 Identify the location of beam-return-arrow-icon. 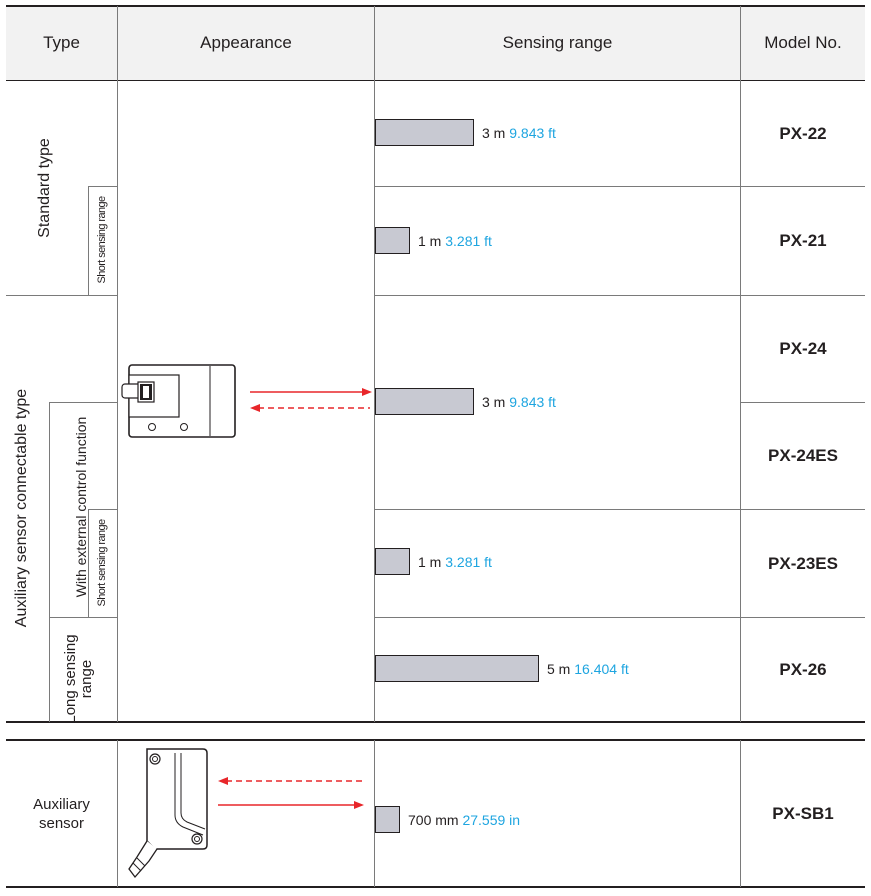
(292, 793).